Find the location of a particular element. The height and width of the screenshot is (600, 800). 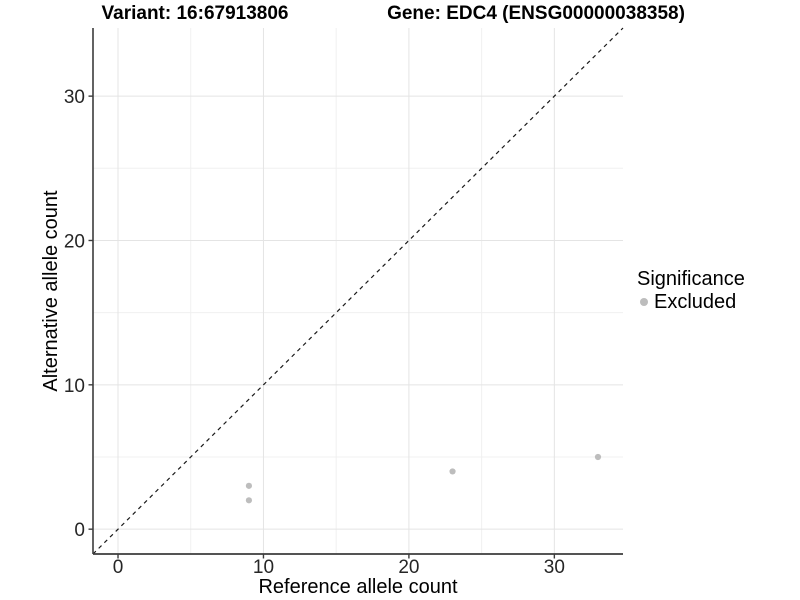

plot-title-gene: Gene: EDC4 (ENSG00000038358) is located at coordinates (536, 13).